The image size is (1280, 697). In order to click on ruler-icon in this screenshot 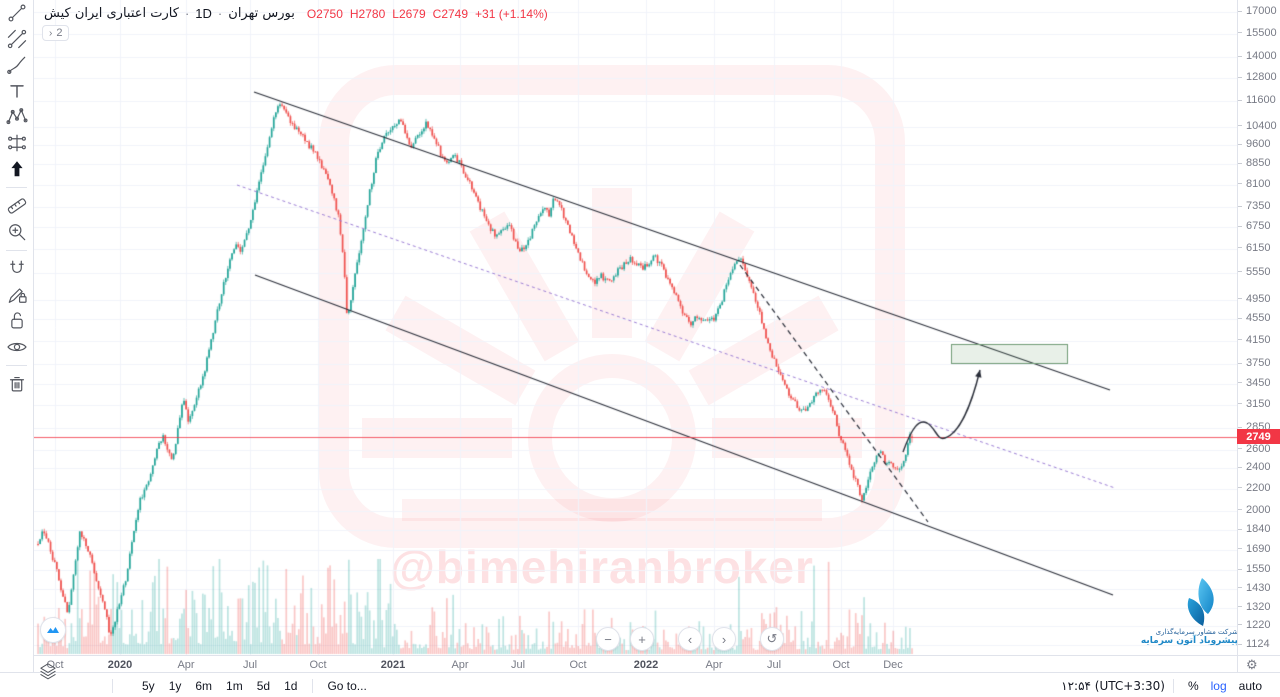, I will do `click(16, 206)`.